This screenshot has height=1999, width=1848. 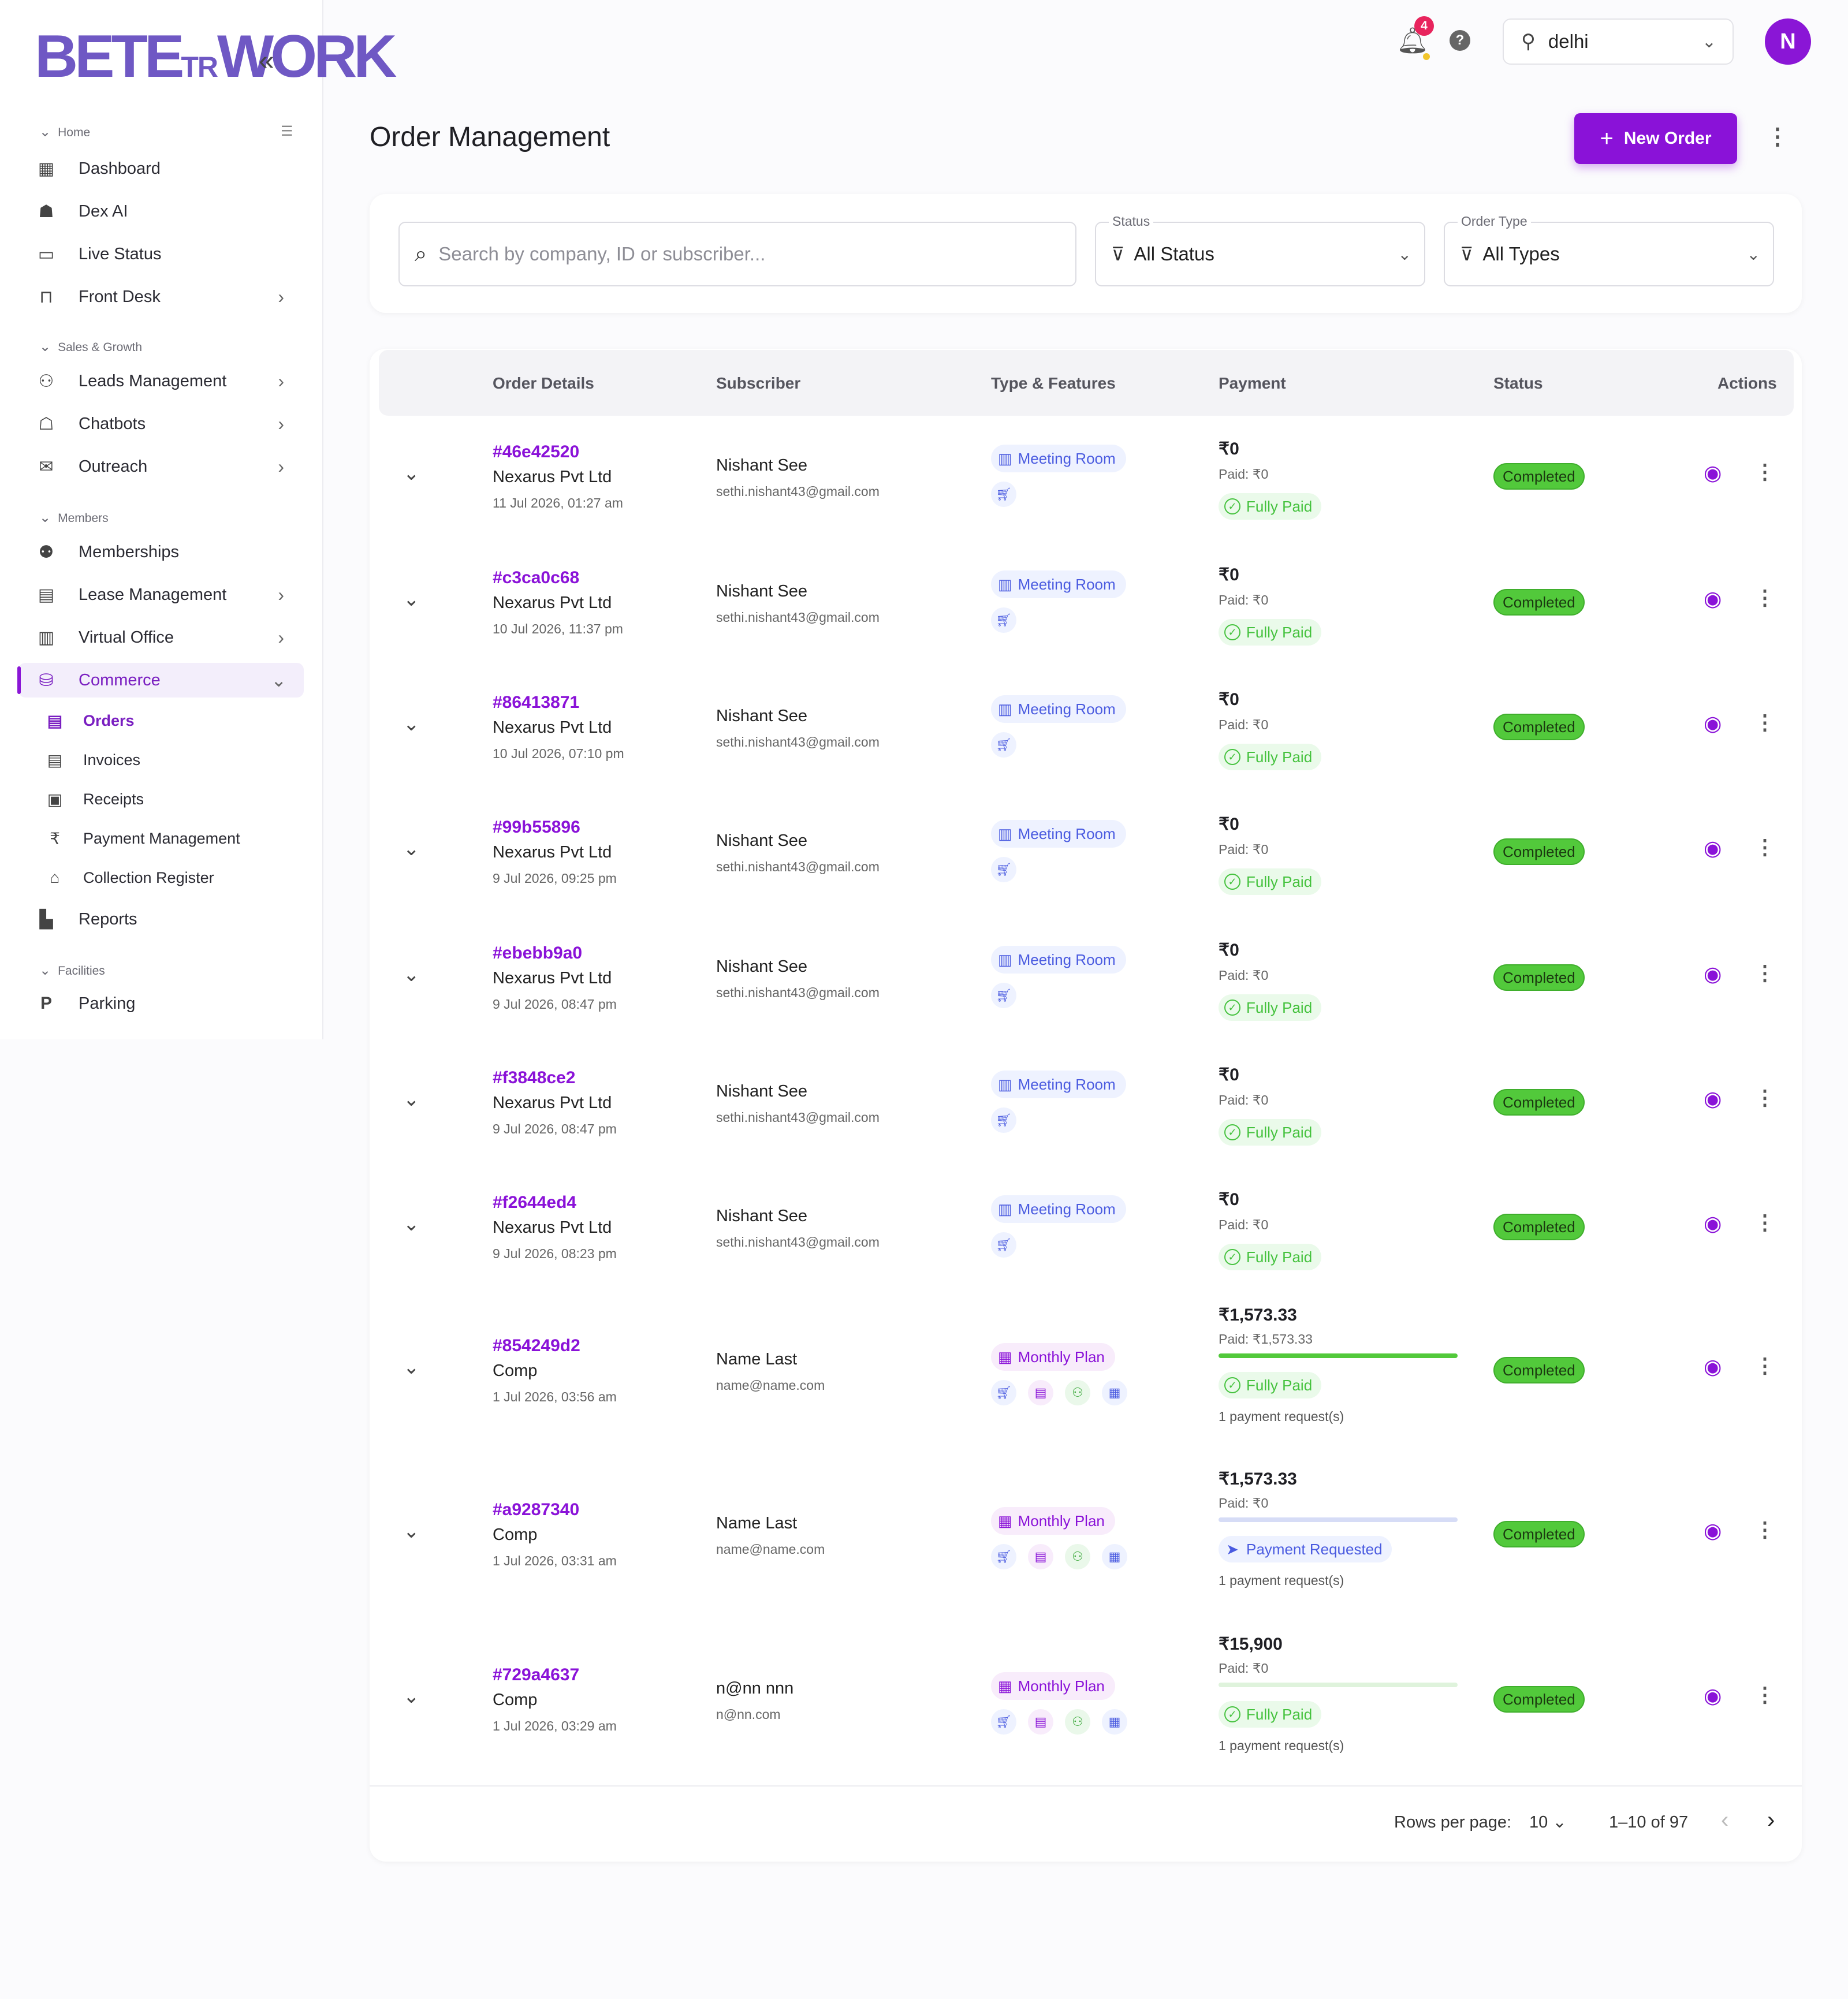 What do you see at coordinates (1618, 42) in the screenshot?
I see `location-select: ⚲ delhi ⌄` at bounding box center [1618, 42].